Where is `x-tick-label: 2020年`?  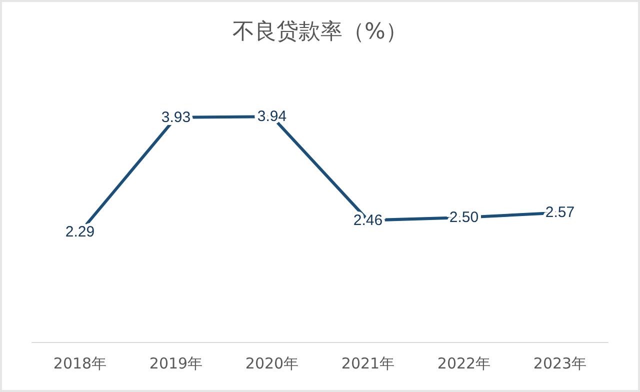
x-tick-label: 2020年 is located at coordinates (272, 363).